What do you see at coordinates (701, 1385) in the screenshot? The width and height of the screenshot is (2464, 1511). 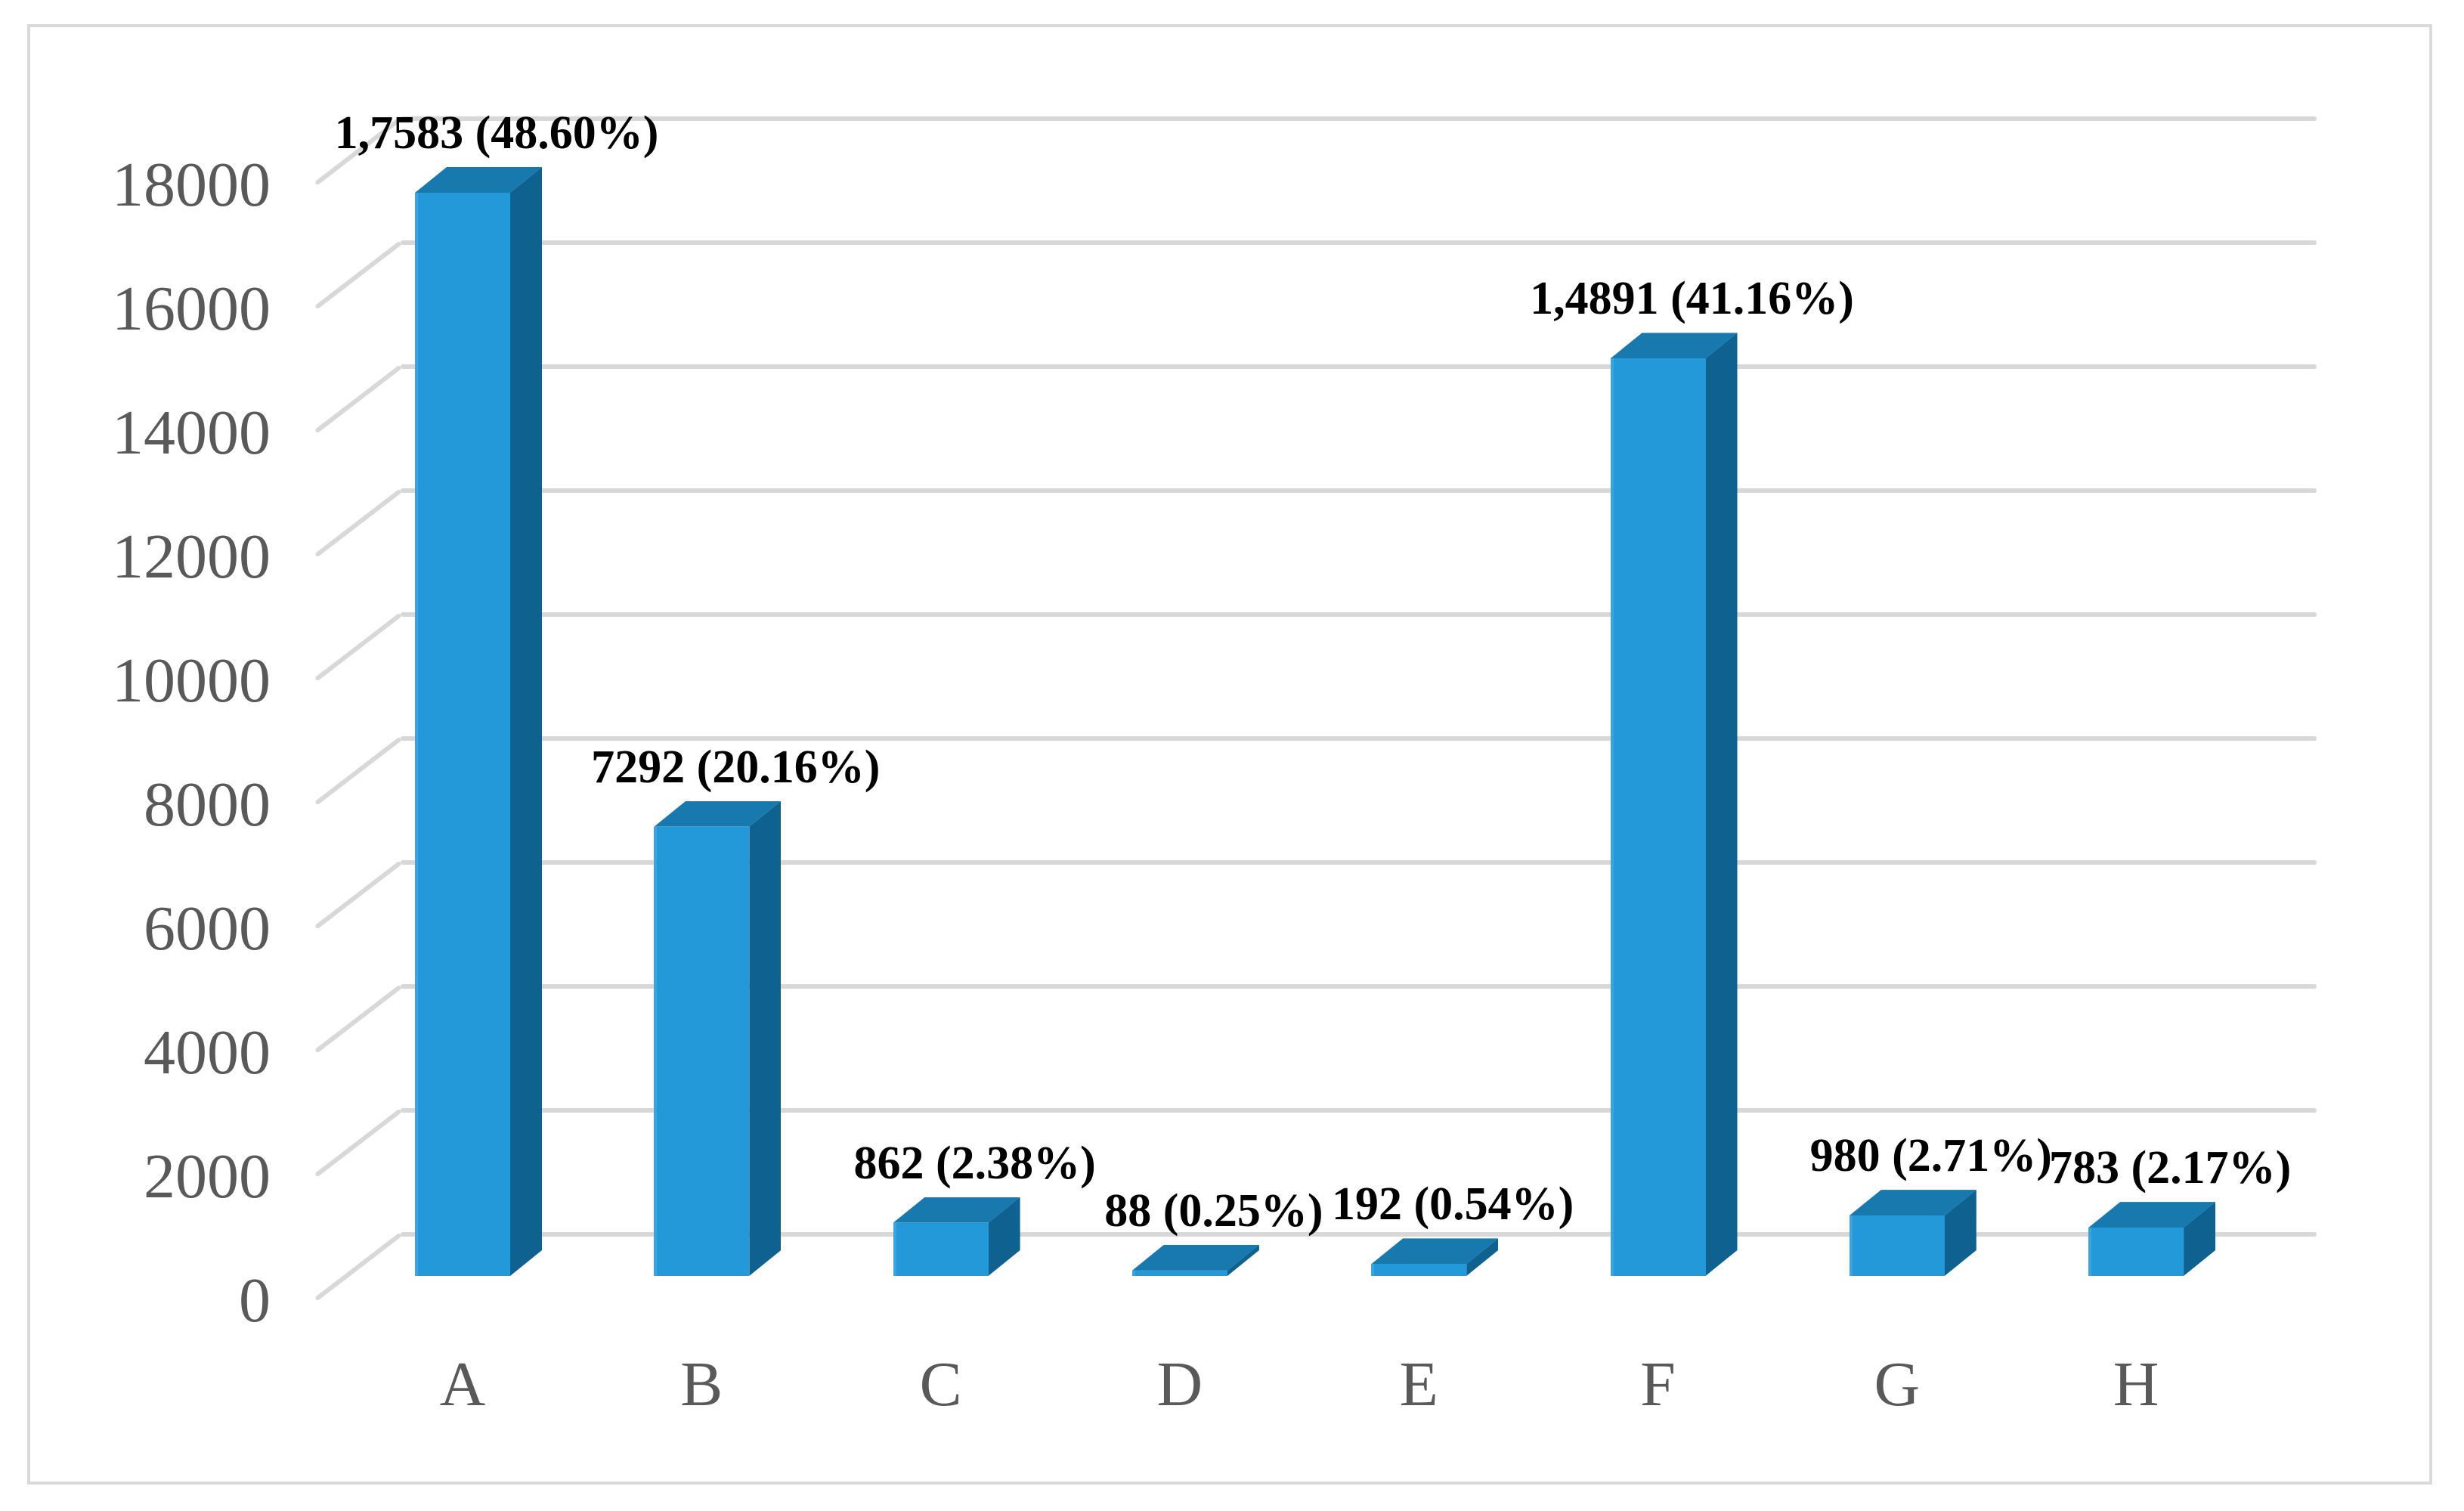 I see `category-label-B: B` at bounding box center [701, 1385].